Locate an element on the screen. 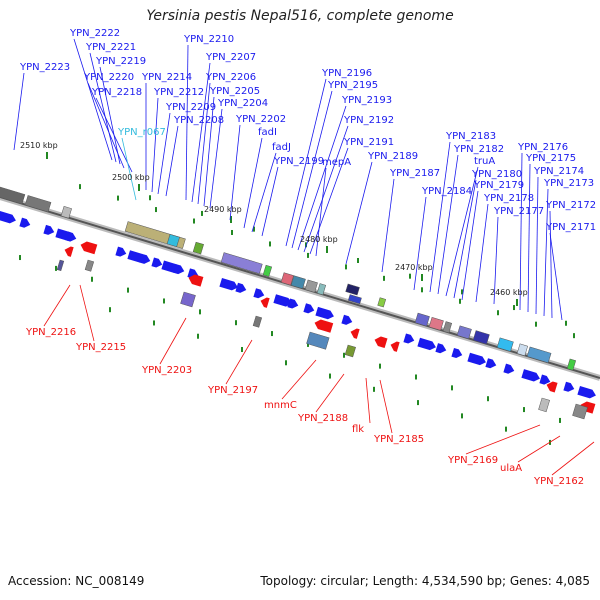  gene-label: flk is located at coordinates (358, 429).